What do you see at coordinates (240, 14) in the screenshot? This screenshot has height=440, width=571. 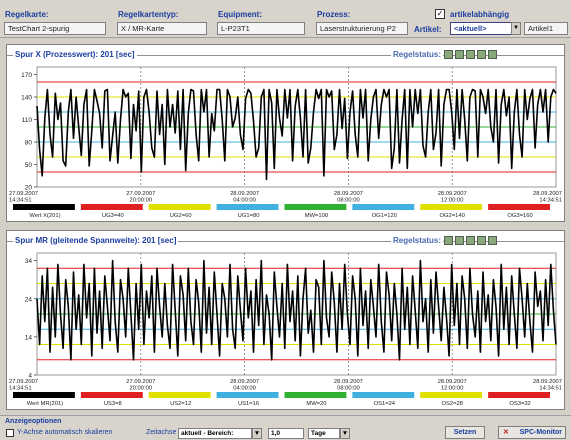 I see `equipment-label: Equipment:` at bounding box center [240, 14].